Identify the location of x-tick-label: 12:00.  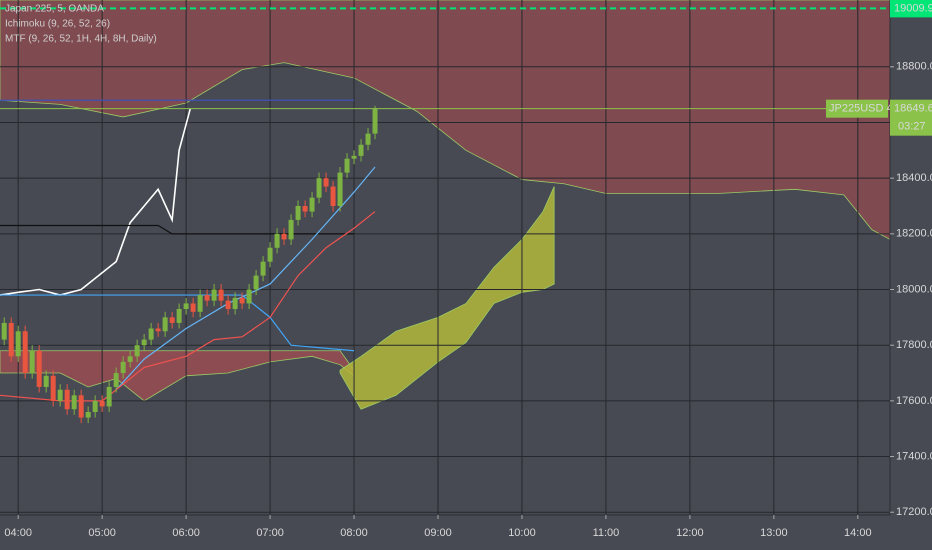
(690, 533).